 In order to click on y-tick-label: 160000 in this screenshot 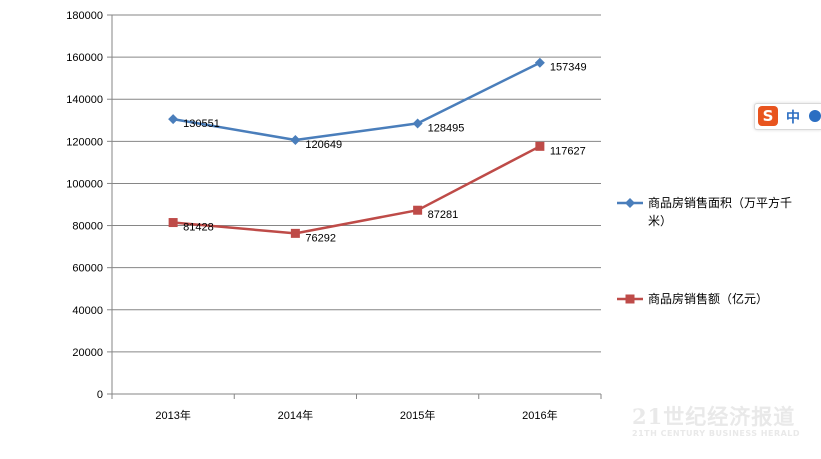, I will do `click(84, 58)`.